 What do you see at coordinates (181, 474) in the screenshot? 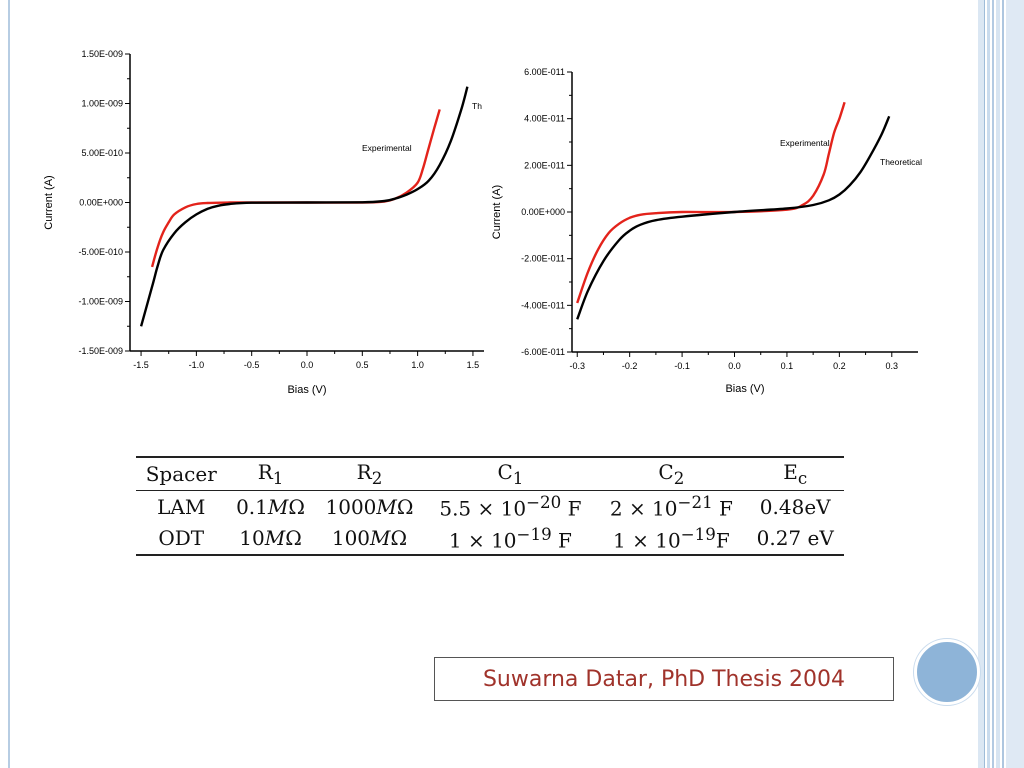
I see `table-header-cell: Spacer` at bounding box center [181, 474].